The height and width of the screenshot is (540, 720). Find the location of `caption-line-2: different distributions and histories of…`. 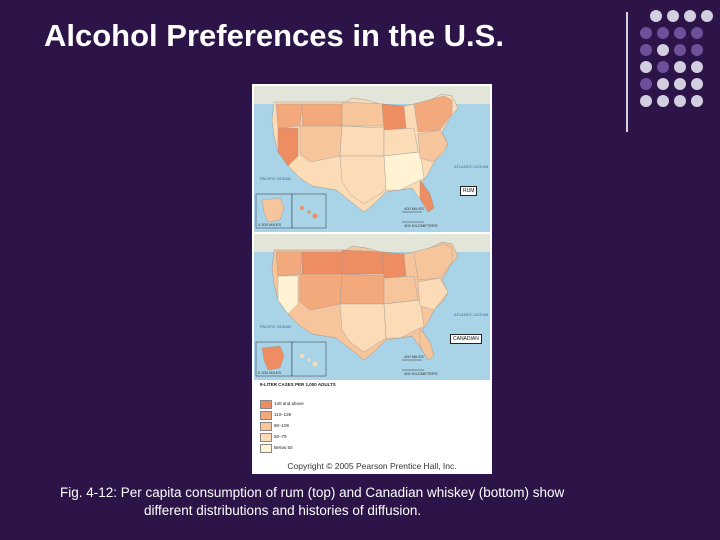

caption-line-2: different distributions and histories of… is located at coordinates (283, 510).